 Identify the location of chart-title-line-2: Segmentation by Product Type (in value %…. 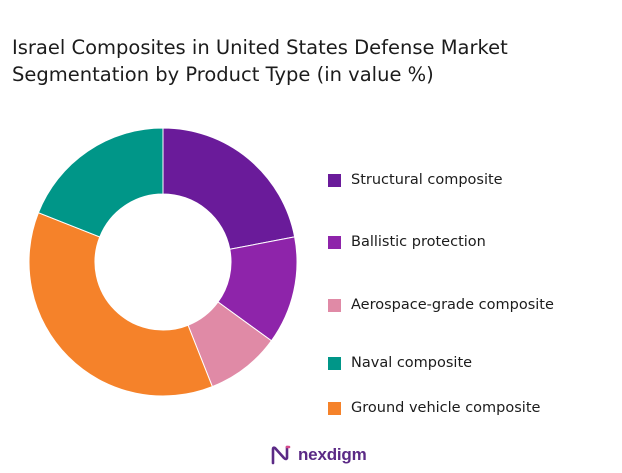
(223, 74).